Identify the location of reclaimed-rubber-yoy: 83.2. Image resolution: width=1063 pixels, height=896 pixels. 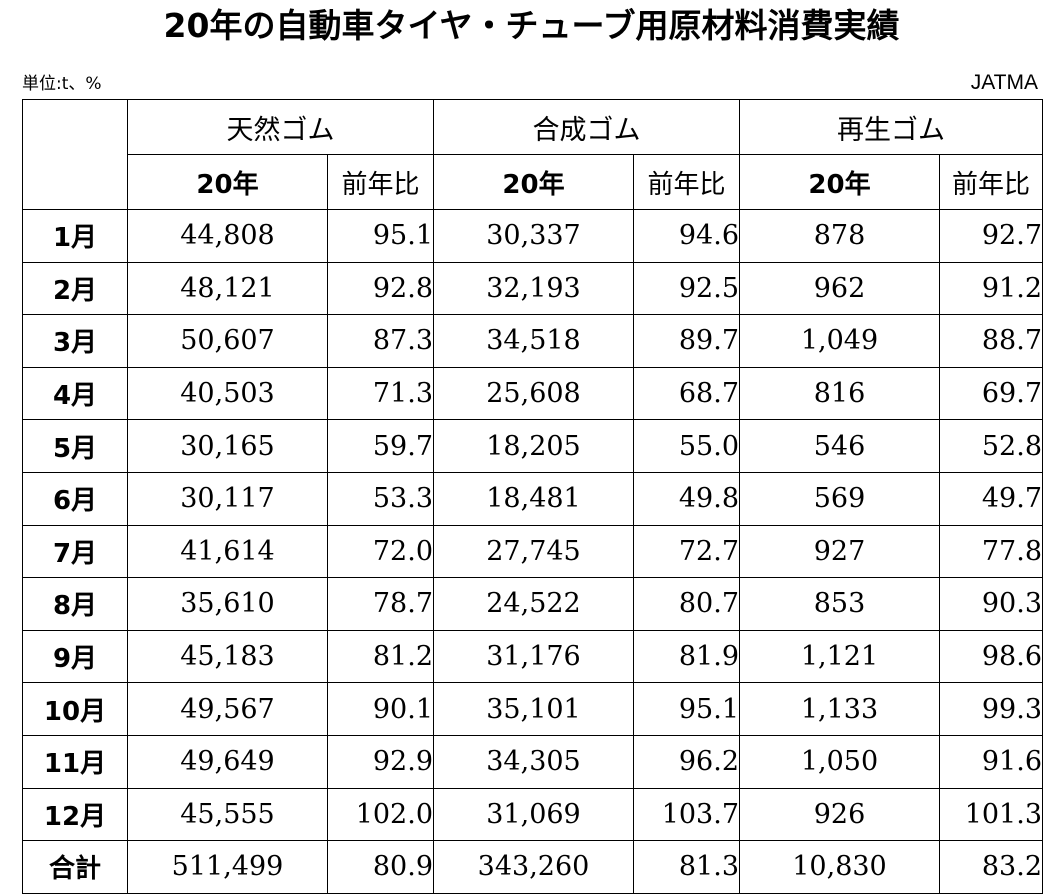
(991, 867).